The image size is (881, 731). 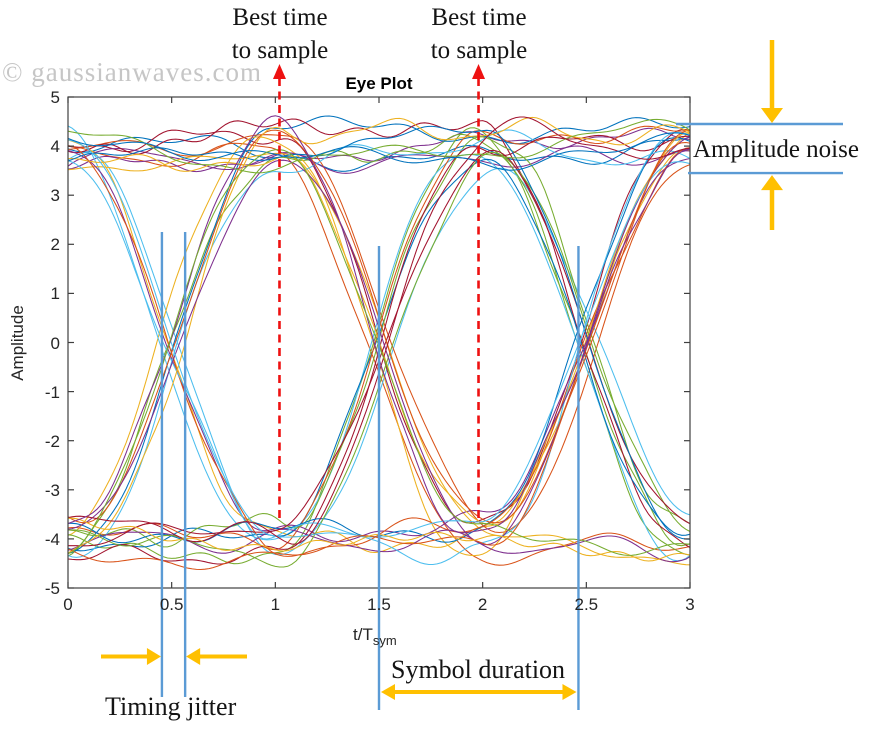 What do you see at coordinates (479, 34) in the screenshot?
I see `best-time-to-sample-label-2: Best time to sample` at bounding box center [479, 34].